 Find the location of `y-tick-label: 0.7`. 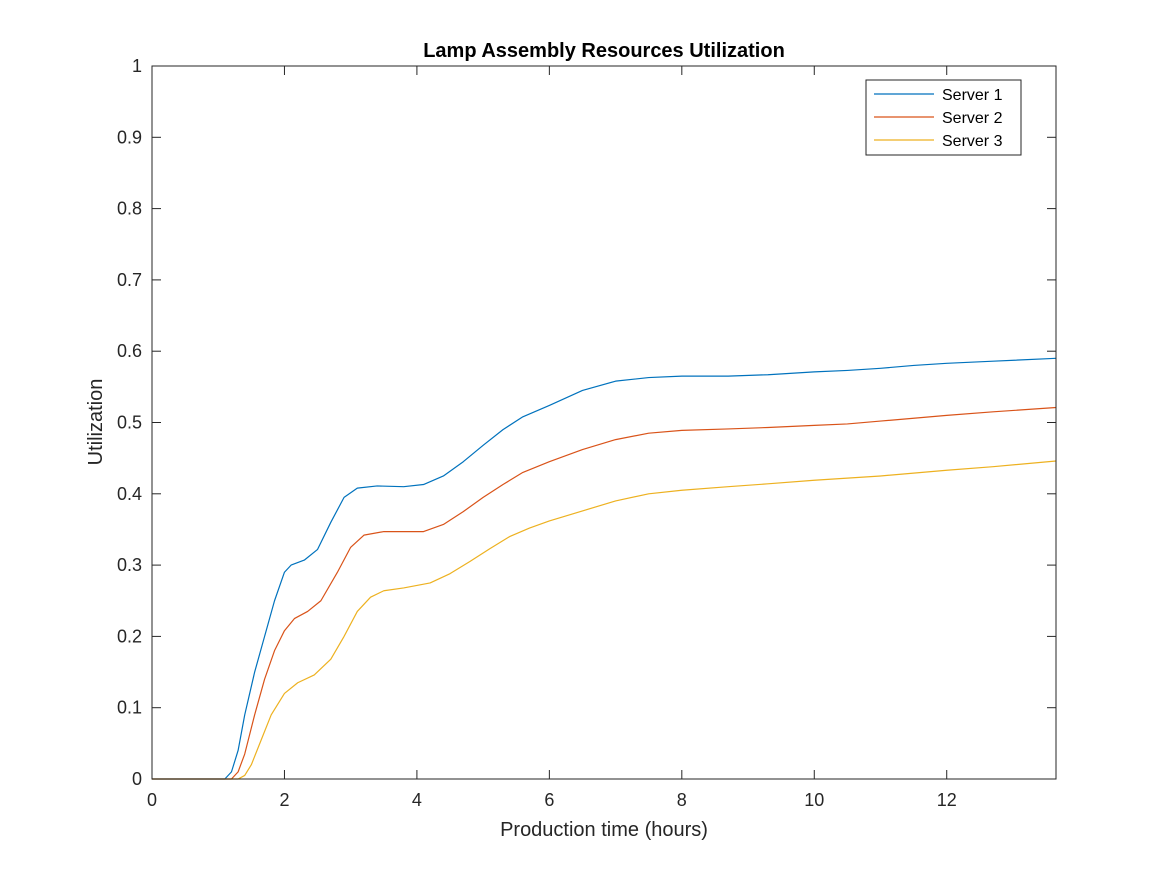

y-tick-label: 0.7 is located at coordinates (129, 280).